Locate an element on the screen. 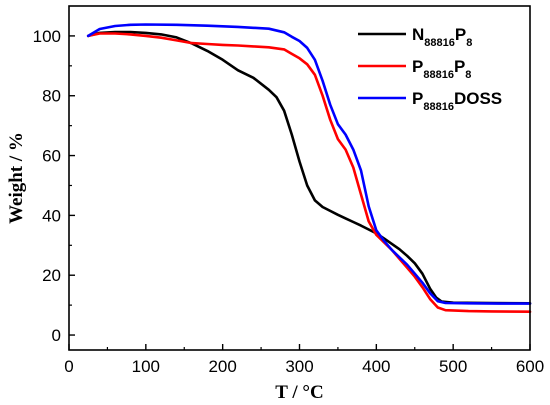 The image size is (550, 405). y-tick-label: 0 is located at coordinates (56, 335).